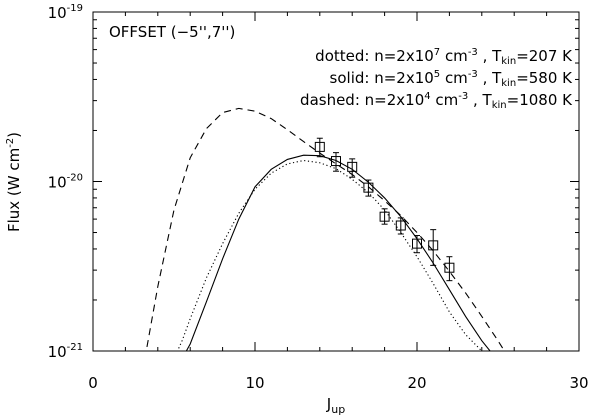  Describe the element at coordinates (93, 383) in the screenshot. I see `x-tick-label: 0` at that location.